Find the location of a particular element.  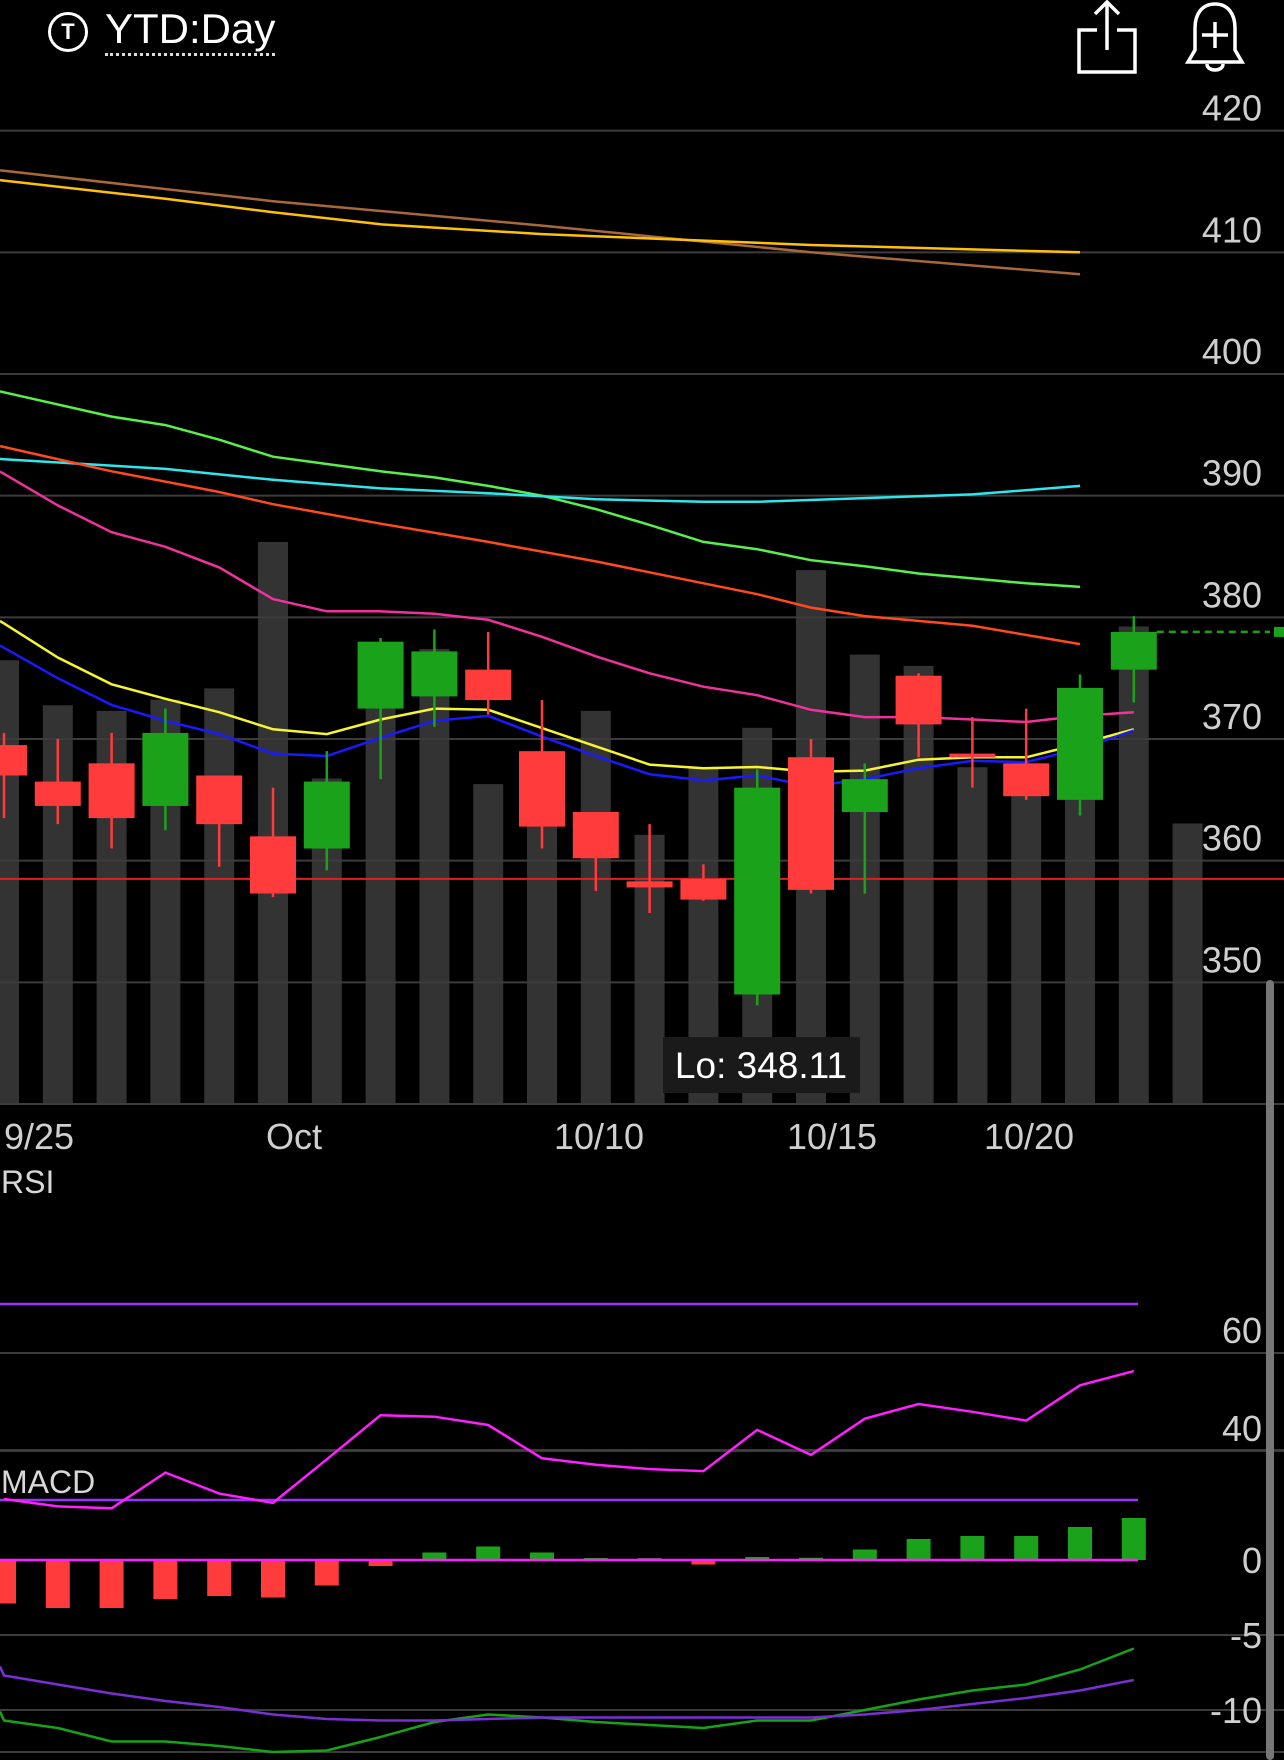

last-price-marker is located at coordinates (1279, 631).